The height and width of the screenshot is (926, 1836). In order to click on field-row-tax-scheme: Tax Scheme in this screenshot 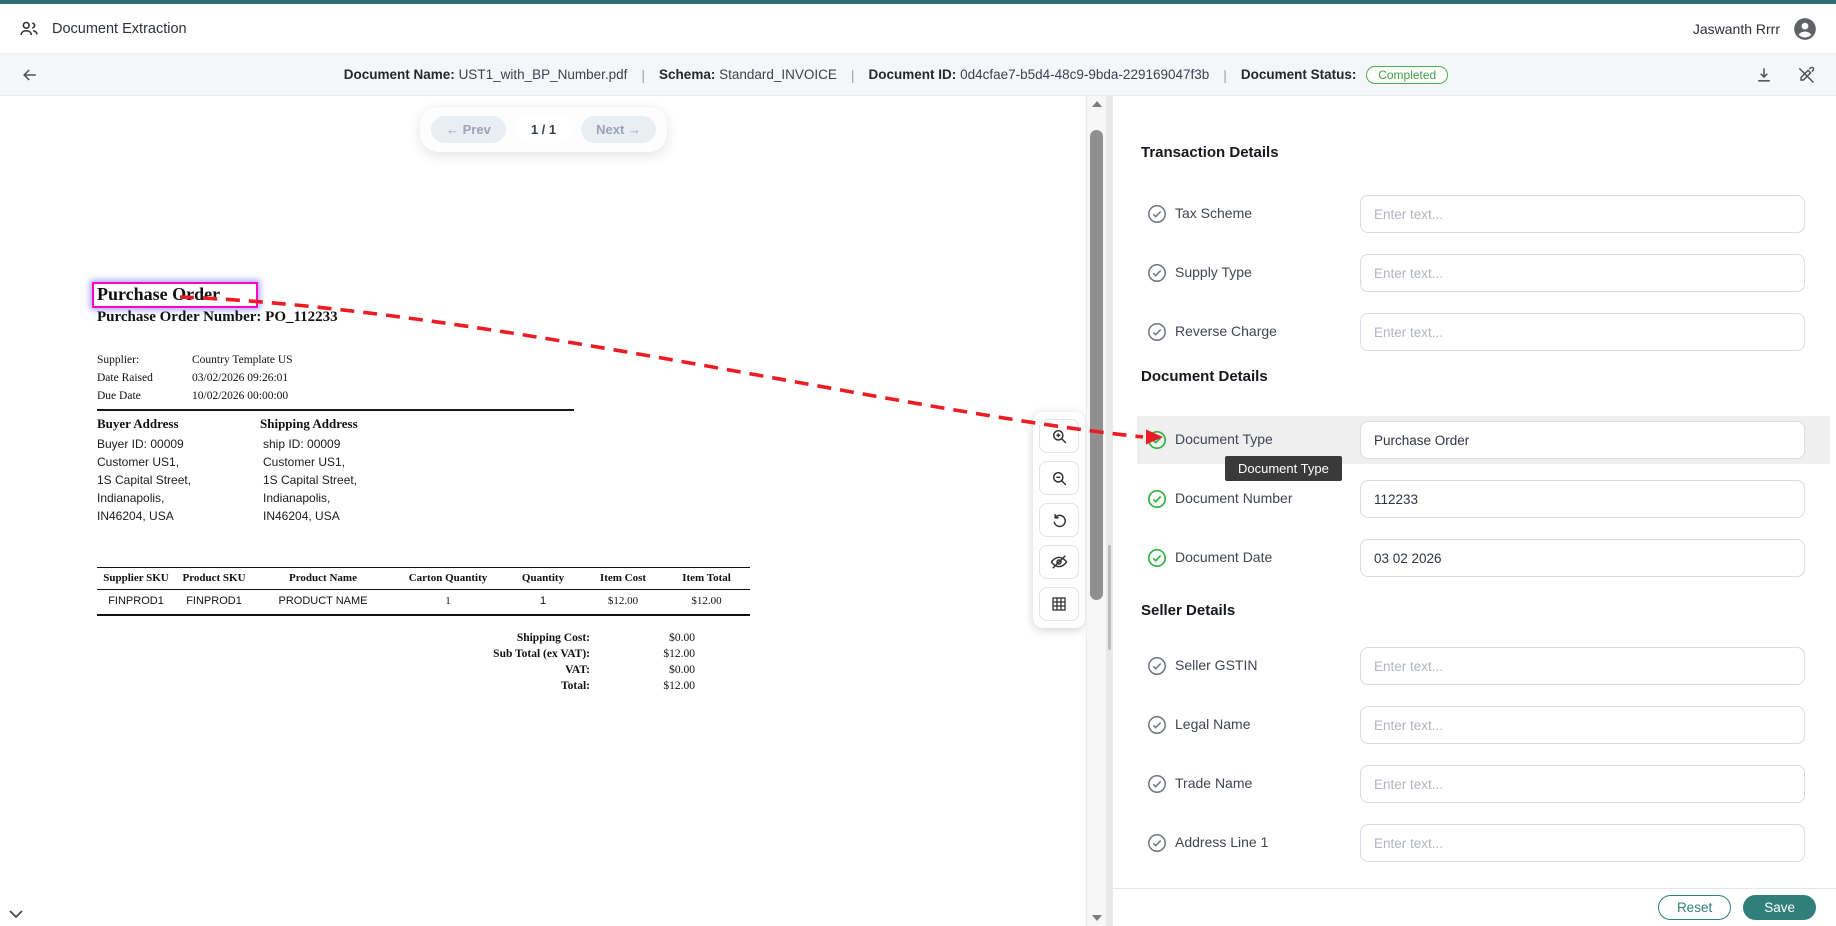, I will do `click(1474, 214)`.